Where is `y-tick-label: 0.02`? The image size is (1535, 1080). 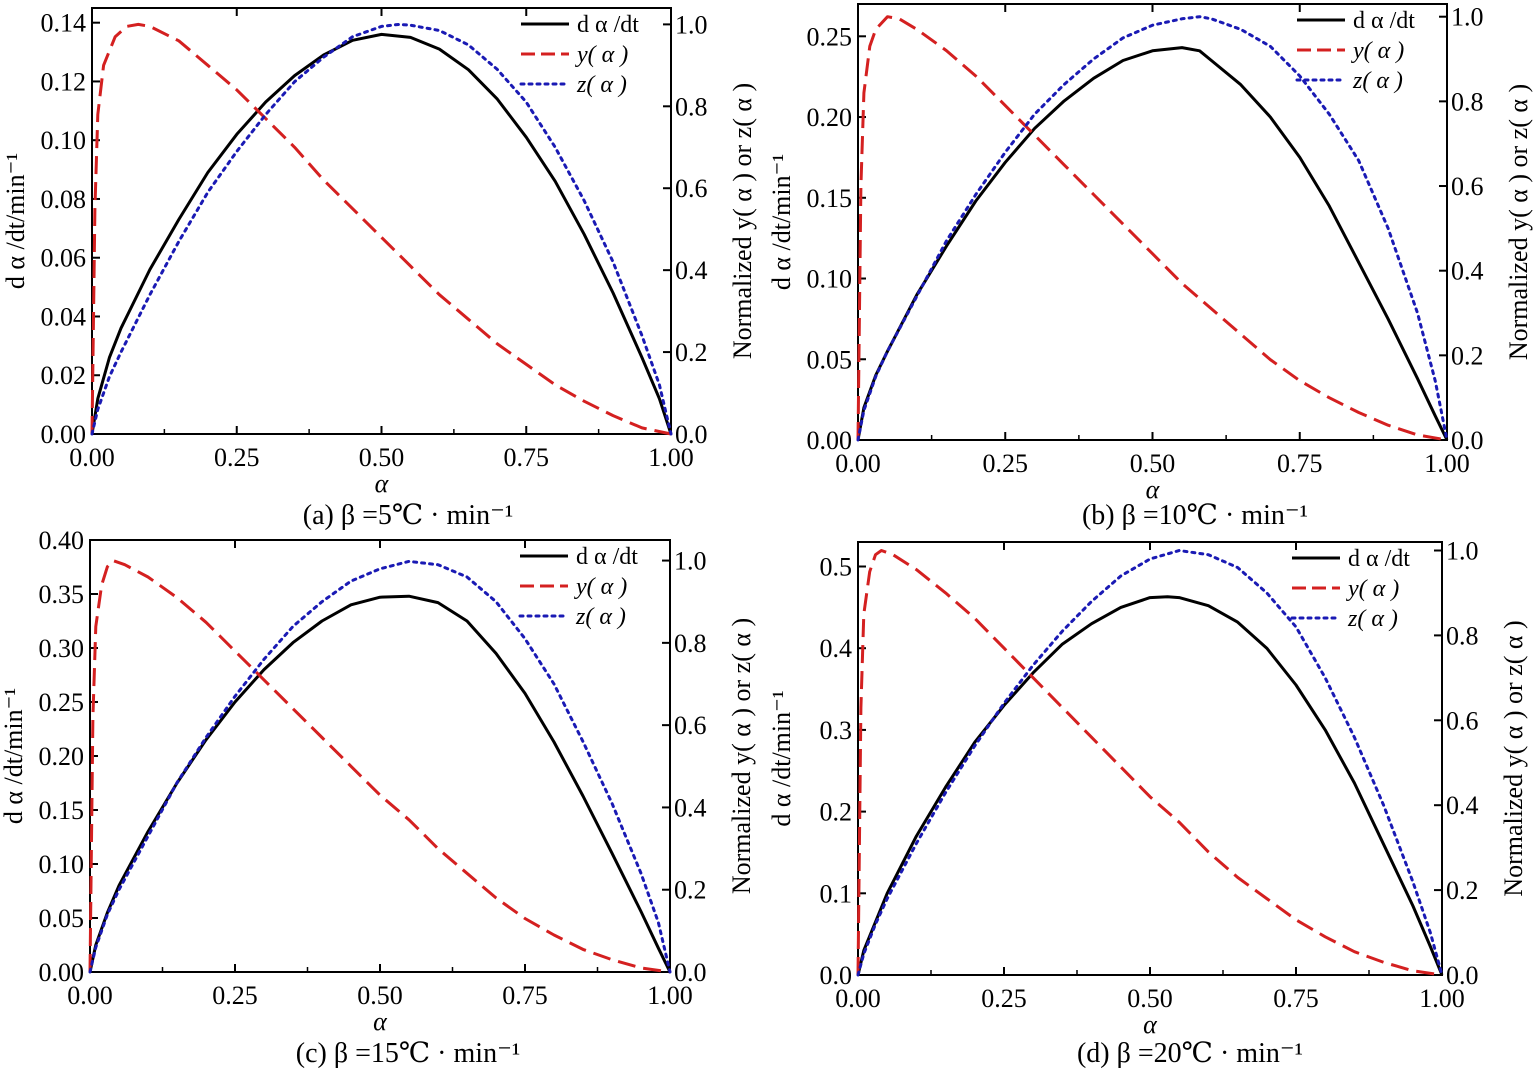
y-tick-label: 0.02 is located at coordinates (64, 375).